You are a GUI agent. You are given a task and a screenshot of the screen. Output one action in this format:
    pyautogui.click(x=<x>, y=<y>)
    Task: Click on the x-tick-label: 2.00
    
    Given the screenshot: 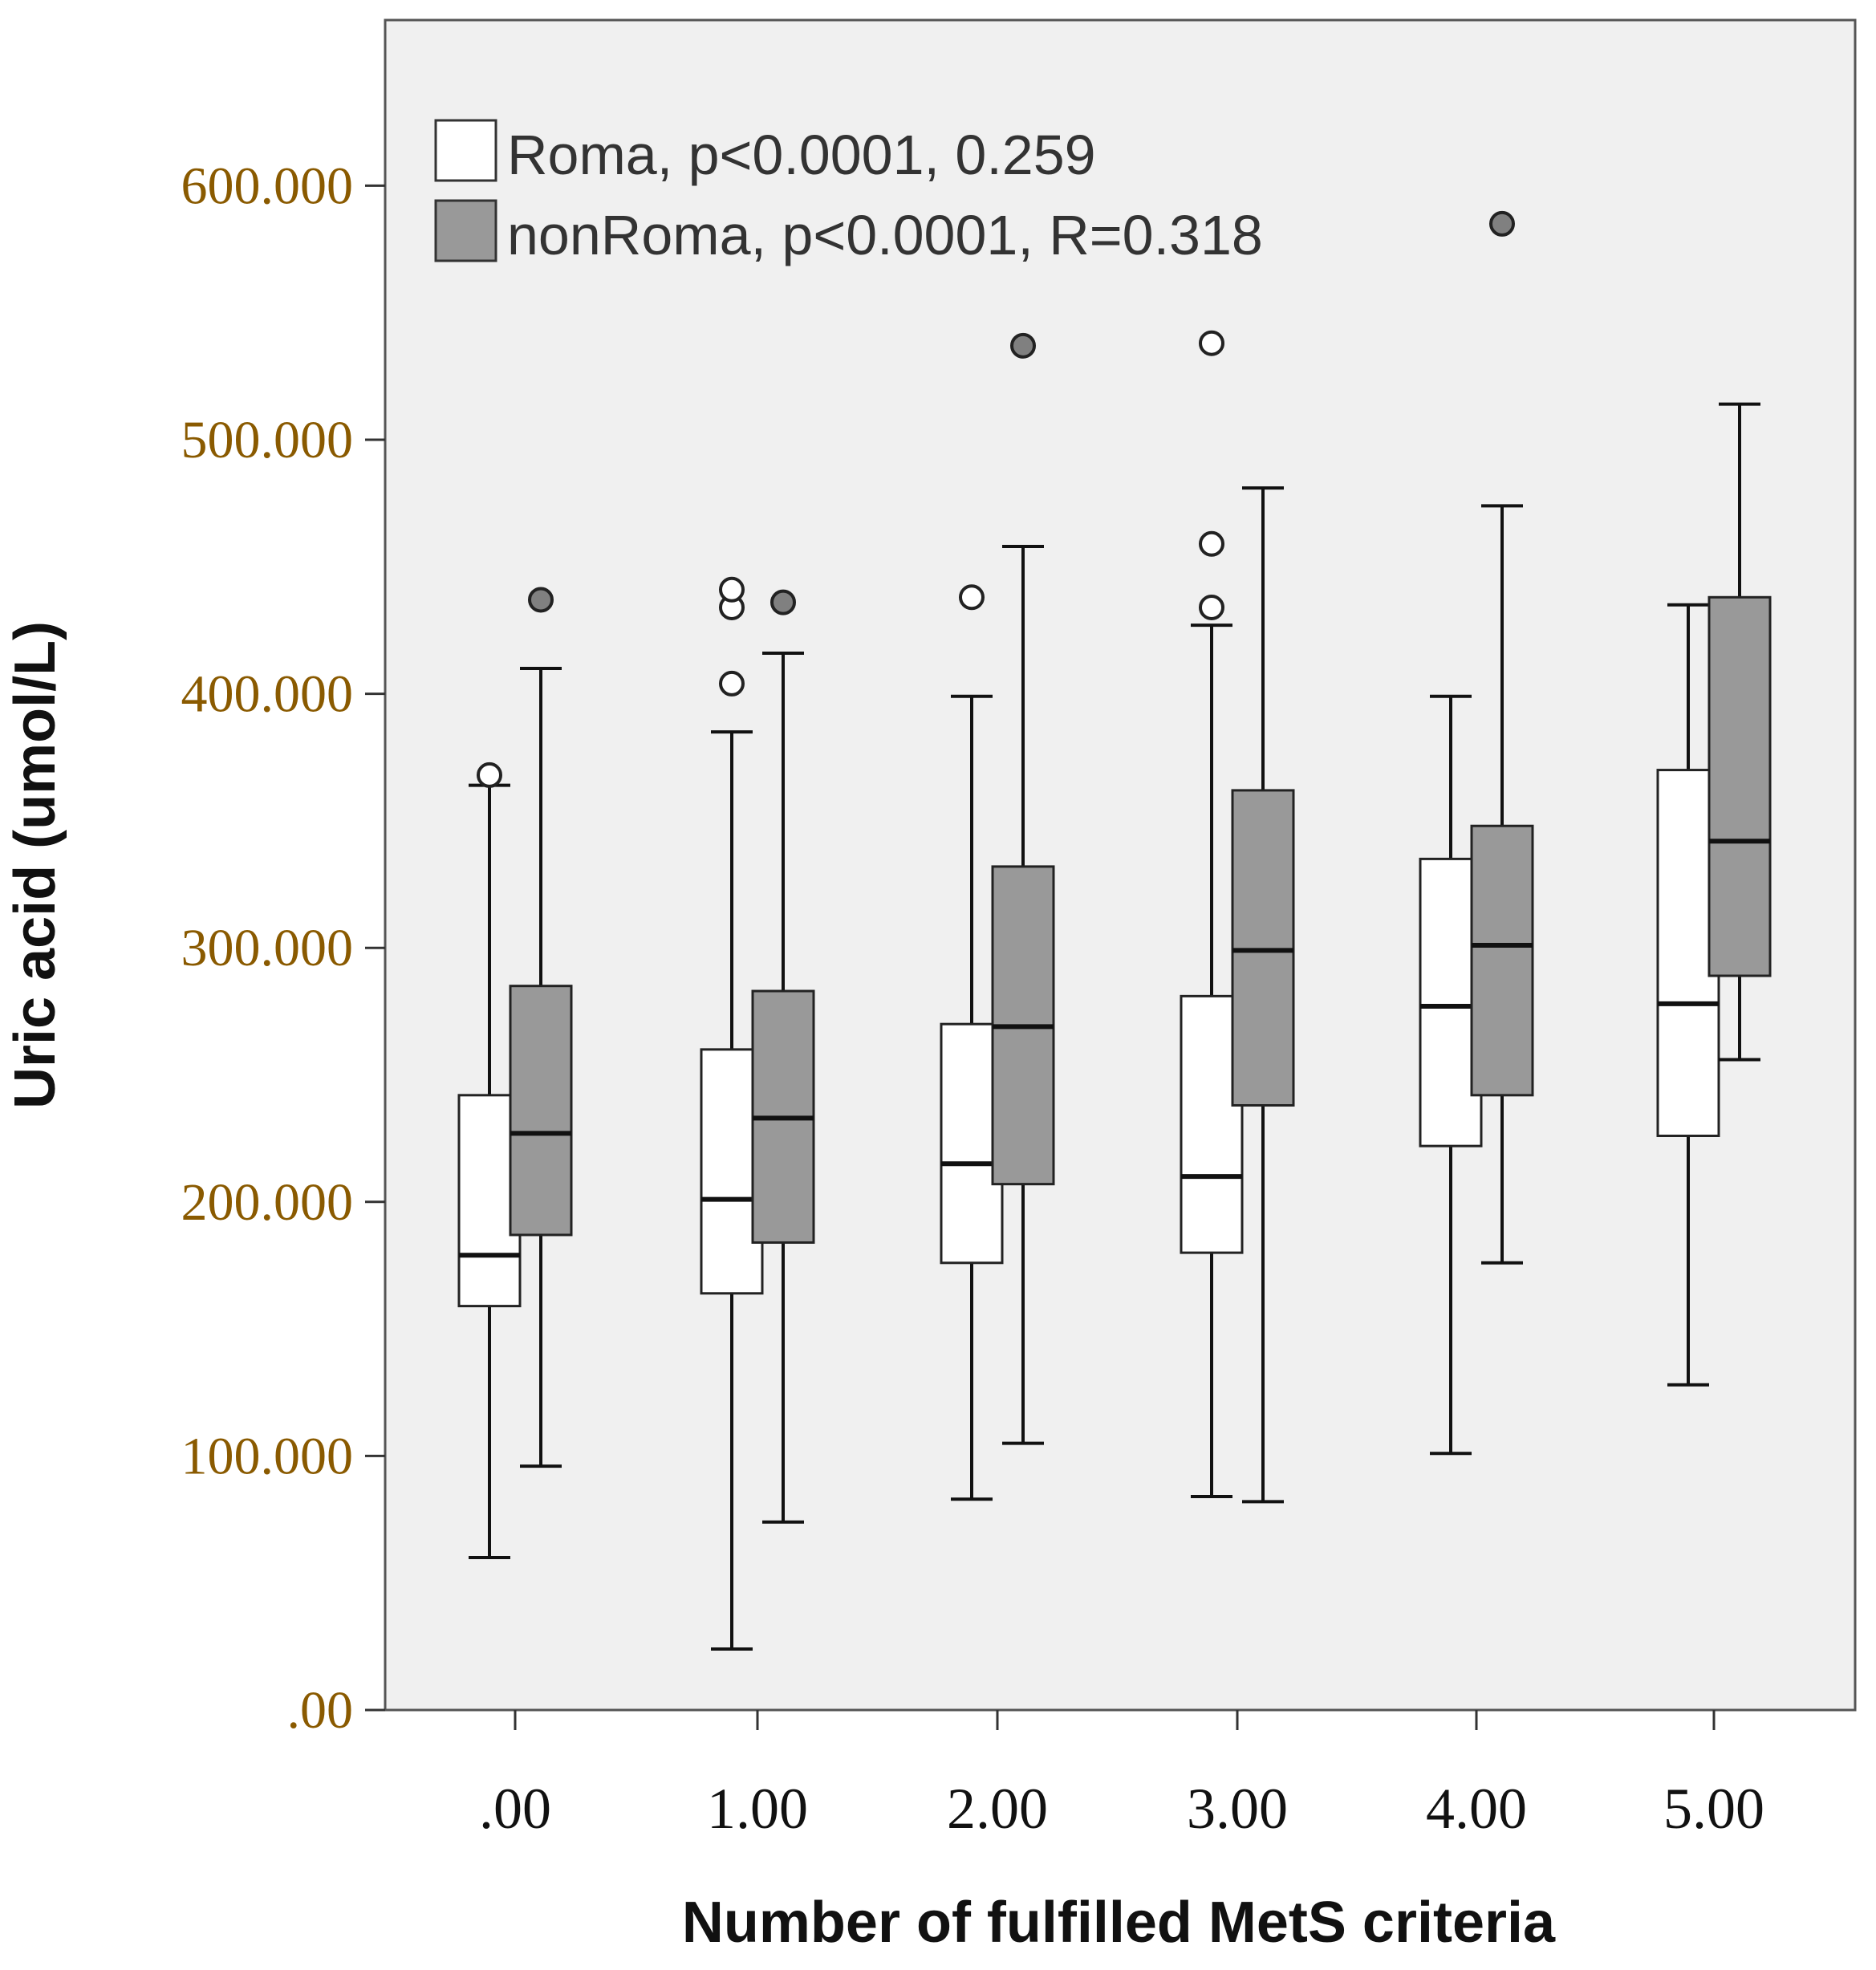 What is the action you would take?
    pyautogui.click(x=997, y=1809)
    